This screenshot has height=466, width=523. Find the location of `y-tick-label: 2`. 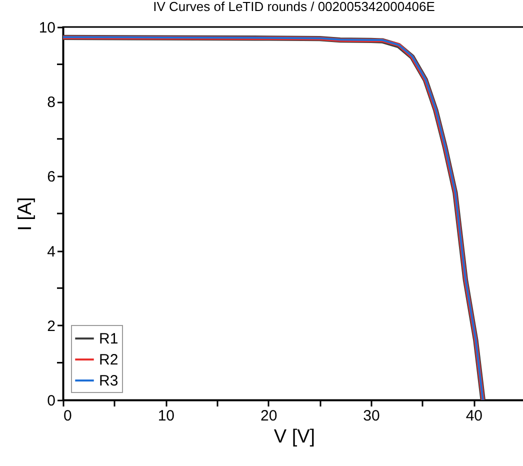

y-tick-label: 2 is located at coordinates (51, 326).